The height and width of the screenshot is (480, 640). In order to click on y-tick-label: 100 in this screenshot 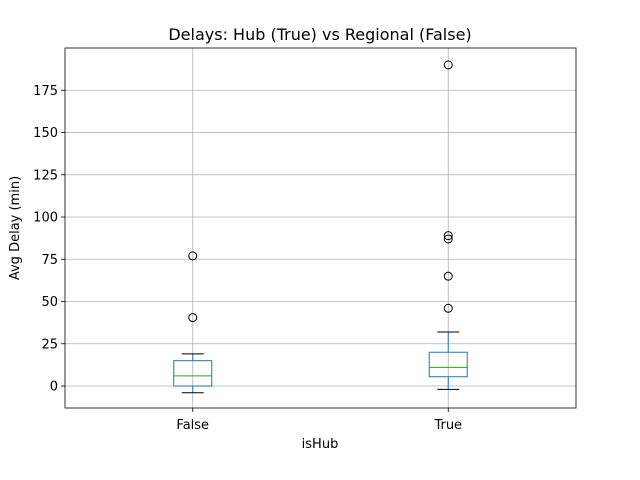, I will do `click(45, 218)`.